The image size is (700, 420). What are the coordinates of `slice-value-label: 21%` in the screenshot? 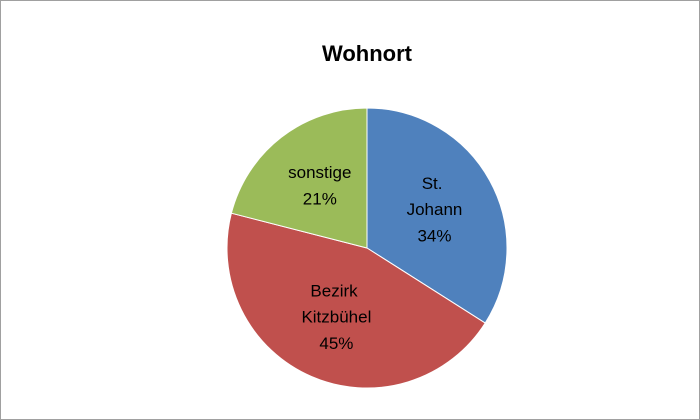 It's located at (320, 199).